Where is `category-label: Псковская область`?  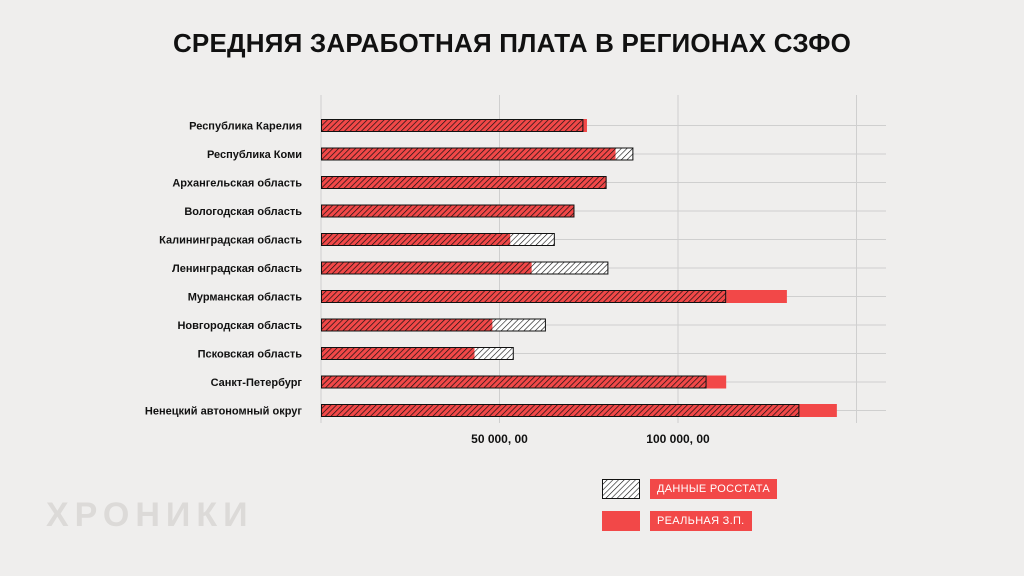 category-label: Псковская область is located at coordinates (250, 355).